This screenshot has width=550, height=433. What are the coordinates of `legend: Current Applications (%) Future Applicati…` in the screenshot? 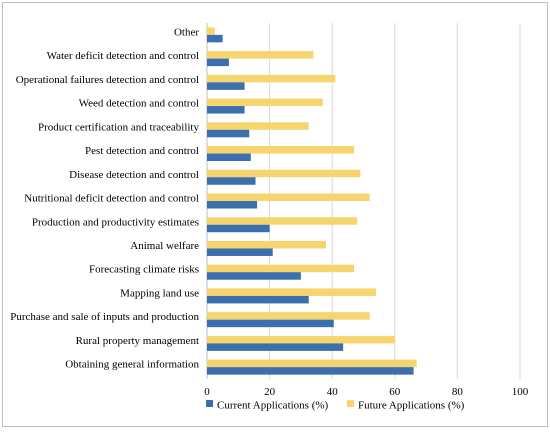 It's located at (335, 406).